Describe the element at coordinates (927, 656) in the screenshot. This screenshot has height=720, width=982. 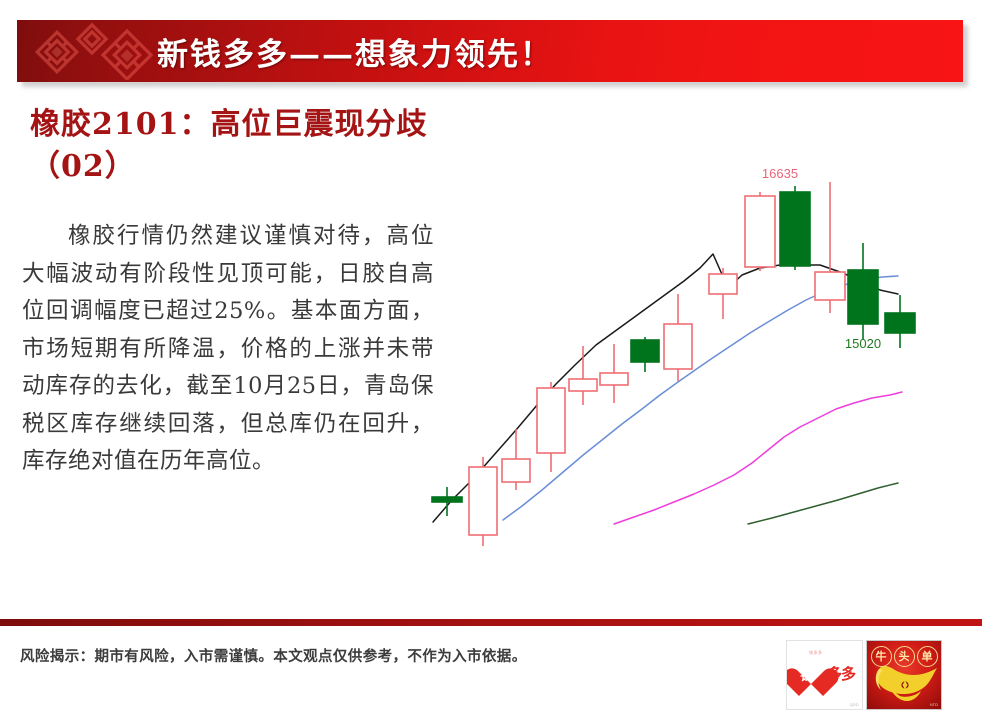
I see `logo-niutoudan-char-3: 单` at that location.